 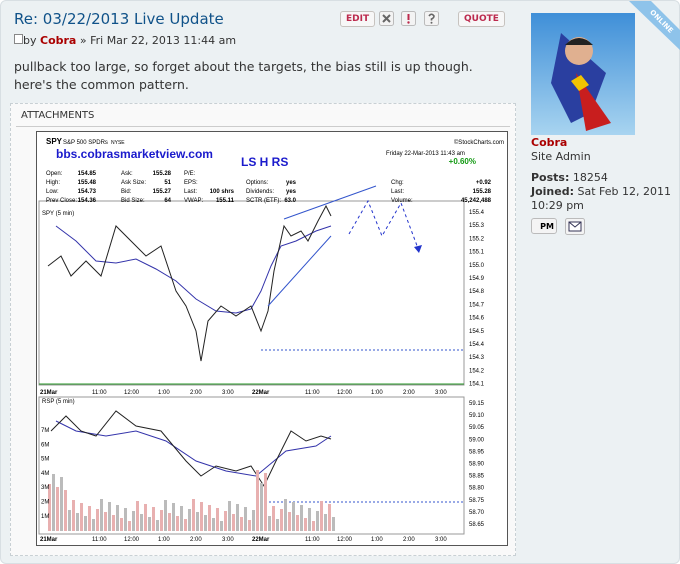 I want to click on price-trace, so click(x=189, y=283).